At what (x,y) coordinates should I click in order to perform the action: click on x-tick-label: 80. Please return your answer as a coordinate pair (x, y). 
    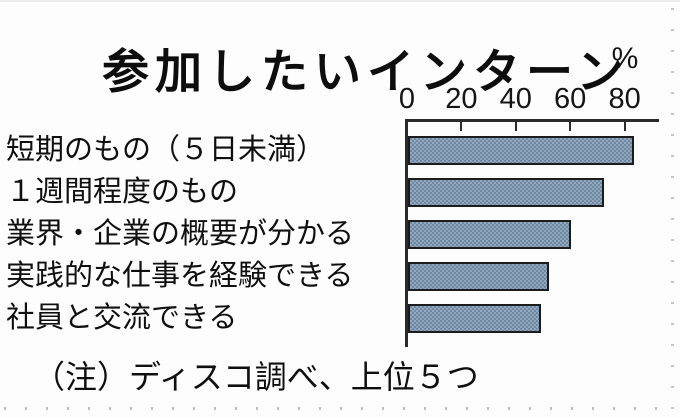
    Looking at the image, I should click on (624, 99).